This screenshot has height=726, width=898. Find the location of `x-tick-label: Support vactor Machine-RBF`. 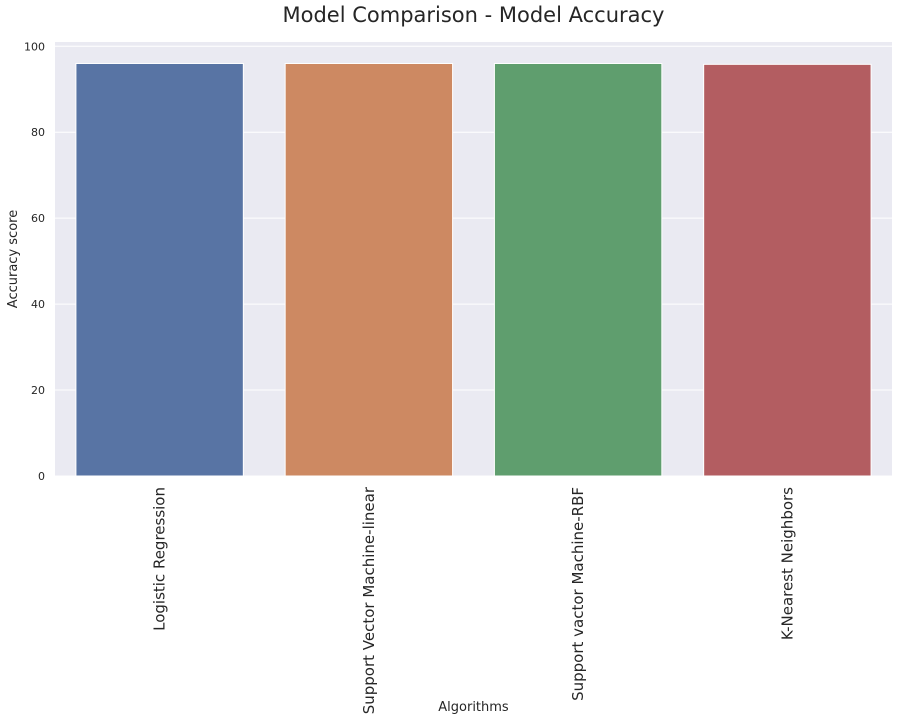

x-tick-label: Support vactor Machine-RBF is located at coordinates (578, 594).